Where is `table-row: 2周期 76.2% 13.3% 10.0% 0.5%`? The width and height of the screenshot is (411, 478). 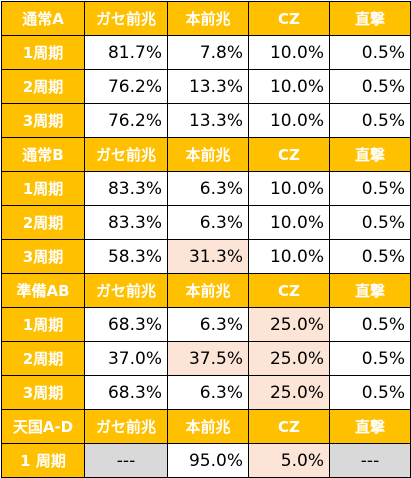
table-row: 2周期 76.2% 13.3% 10.0% 0.5% is located at coordinates (206, 86).